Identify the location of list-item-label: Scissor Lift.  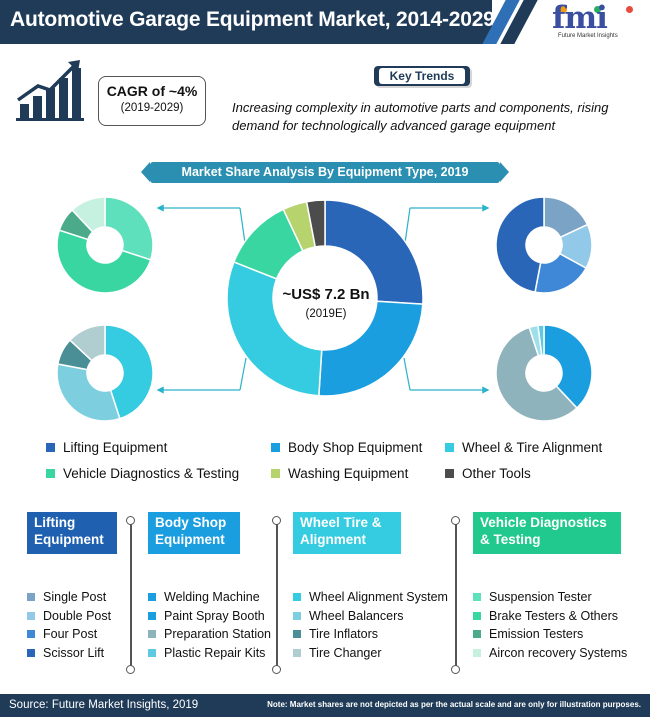
(74, 652).